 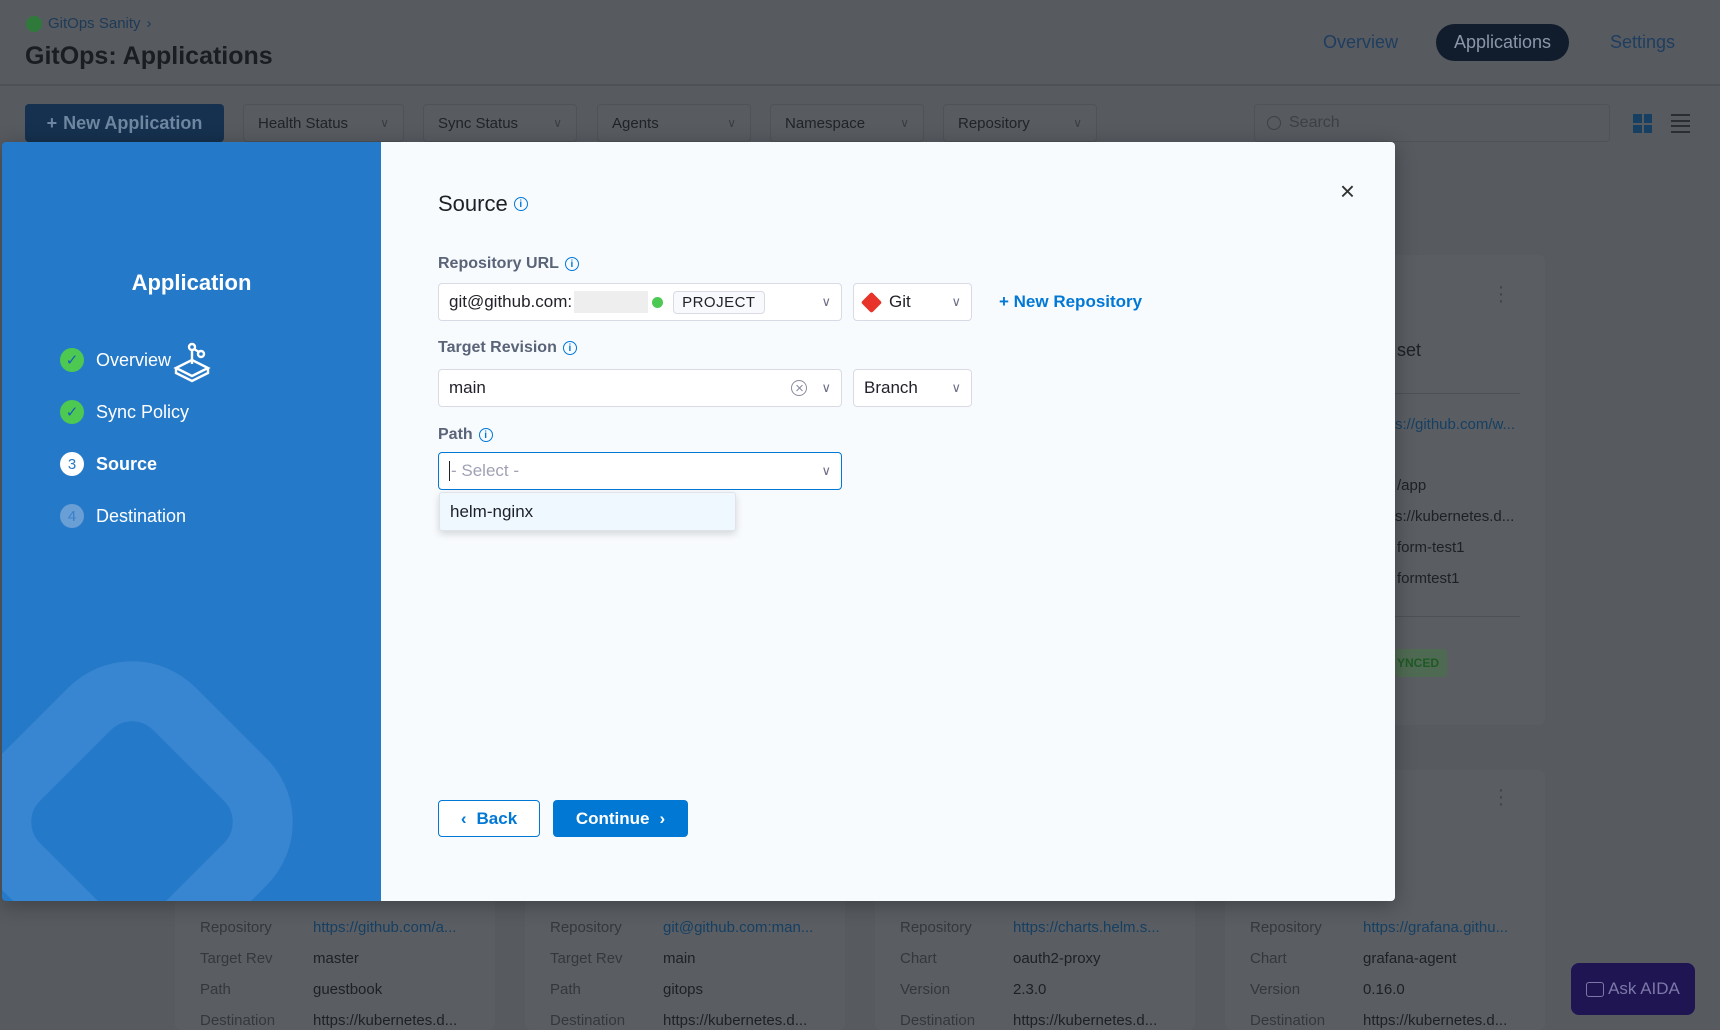 I want to click on chevron-right-icon: ›, so click(x=149, y=23).